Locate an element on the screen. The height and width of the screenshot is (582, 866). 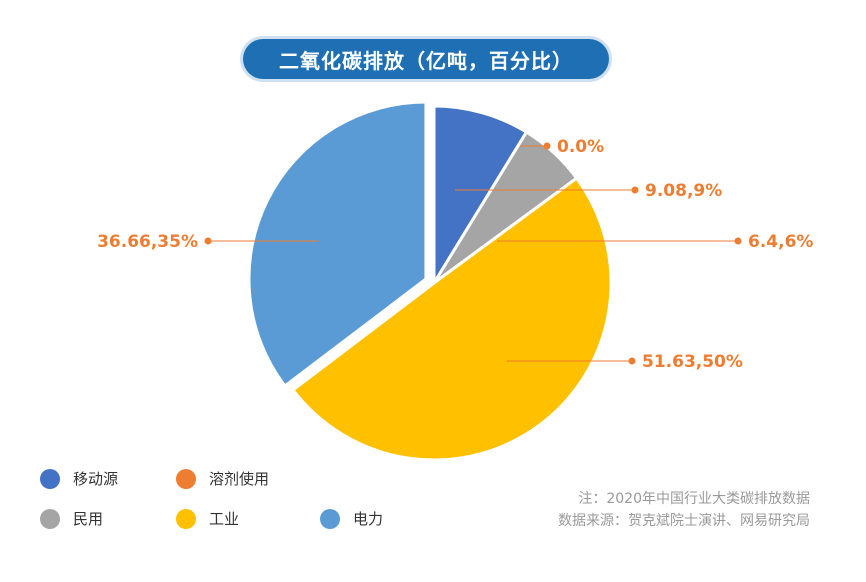
legend: 移动源 溶剂使用 民用 工业 电力 is located at coordinates (220, 508).